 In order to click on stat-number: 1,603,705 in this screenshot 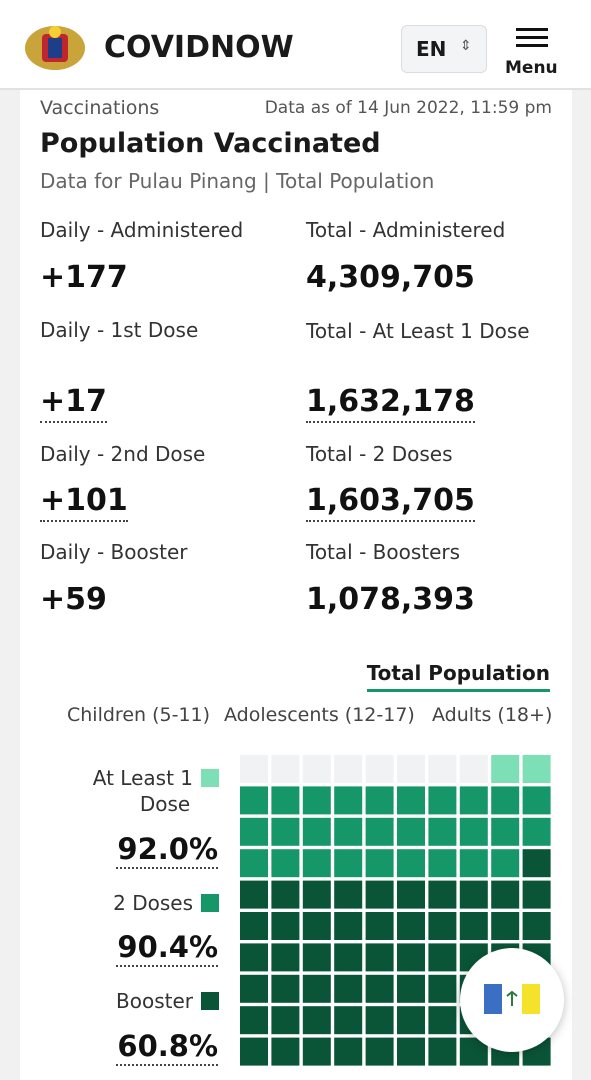, I will do `click(390, 502)`.